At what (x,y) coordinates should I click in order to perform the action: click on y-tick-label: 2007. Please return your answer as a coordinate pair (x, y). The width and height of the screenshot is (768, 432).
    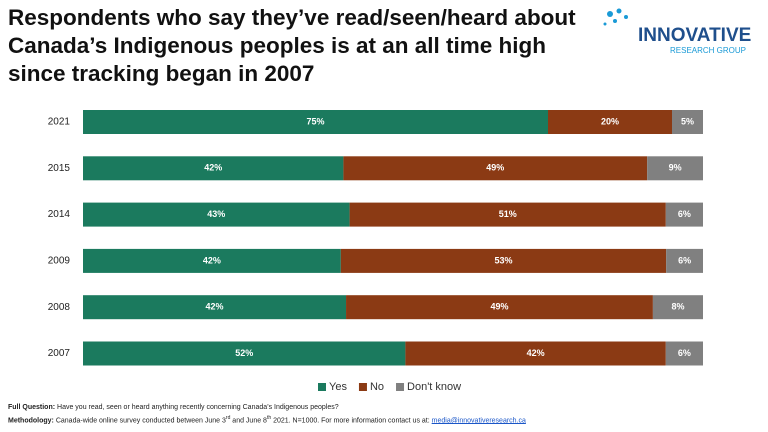
    Looking at the image, I should click on (59, 353).